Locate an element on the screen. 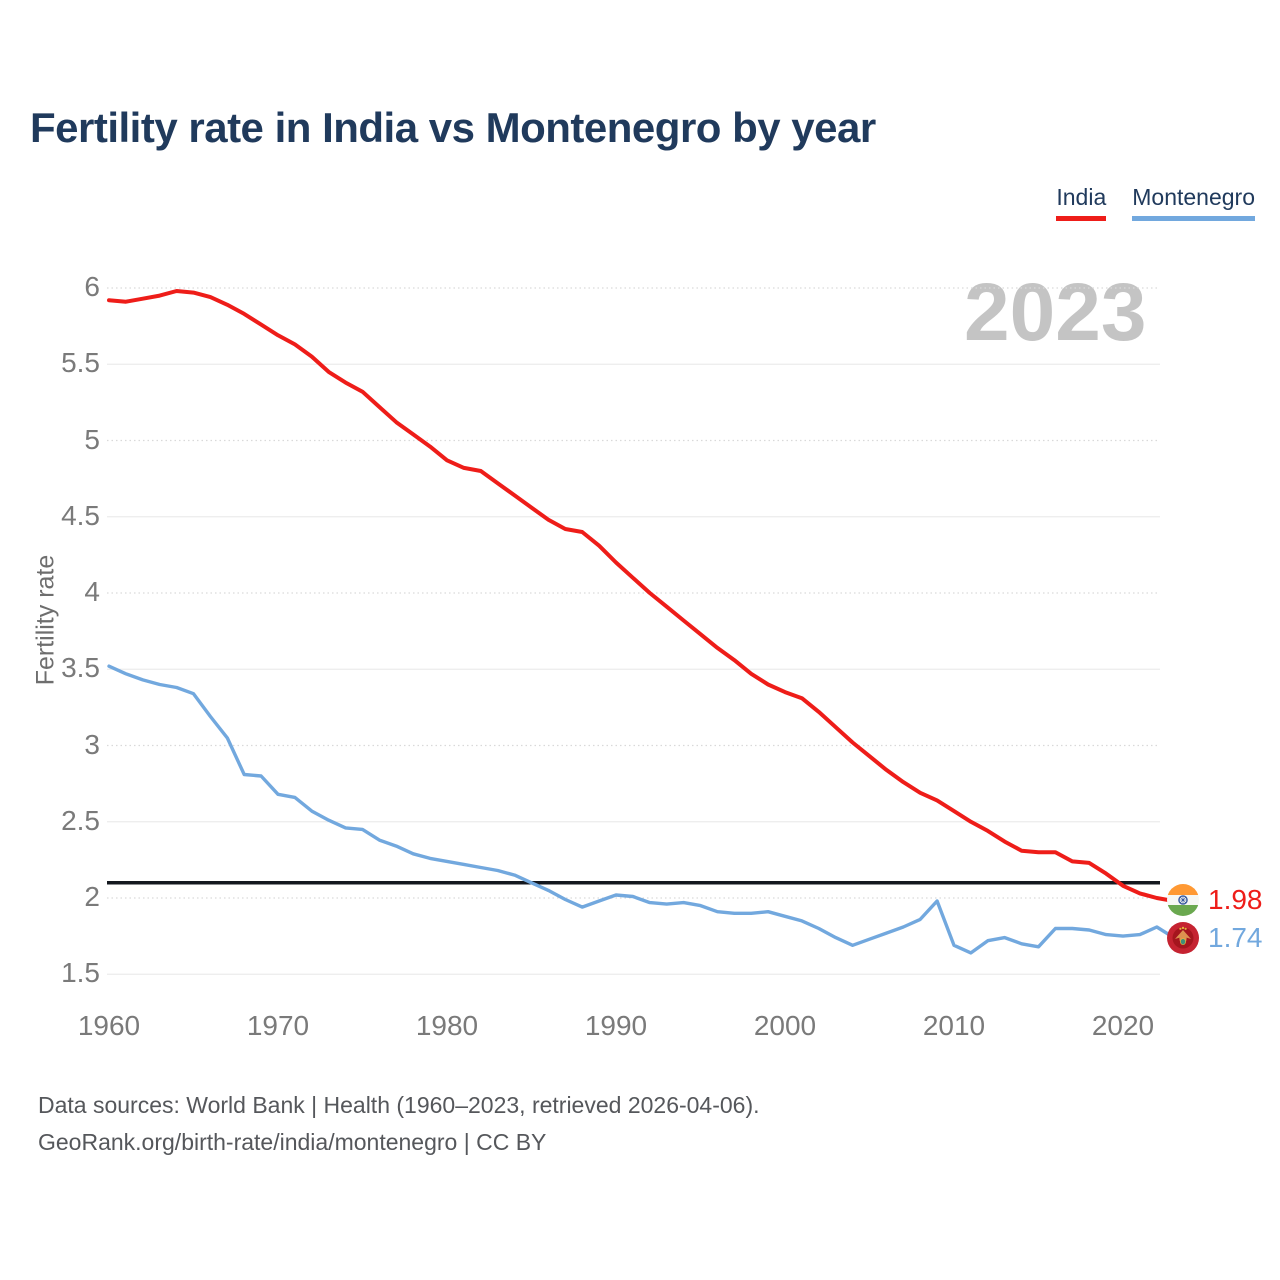 The height and width of the screenshot is (1280, 1280). y-tick-label: 4.5 is located at coordinates (80, 515).